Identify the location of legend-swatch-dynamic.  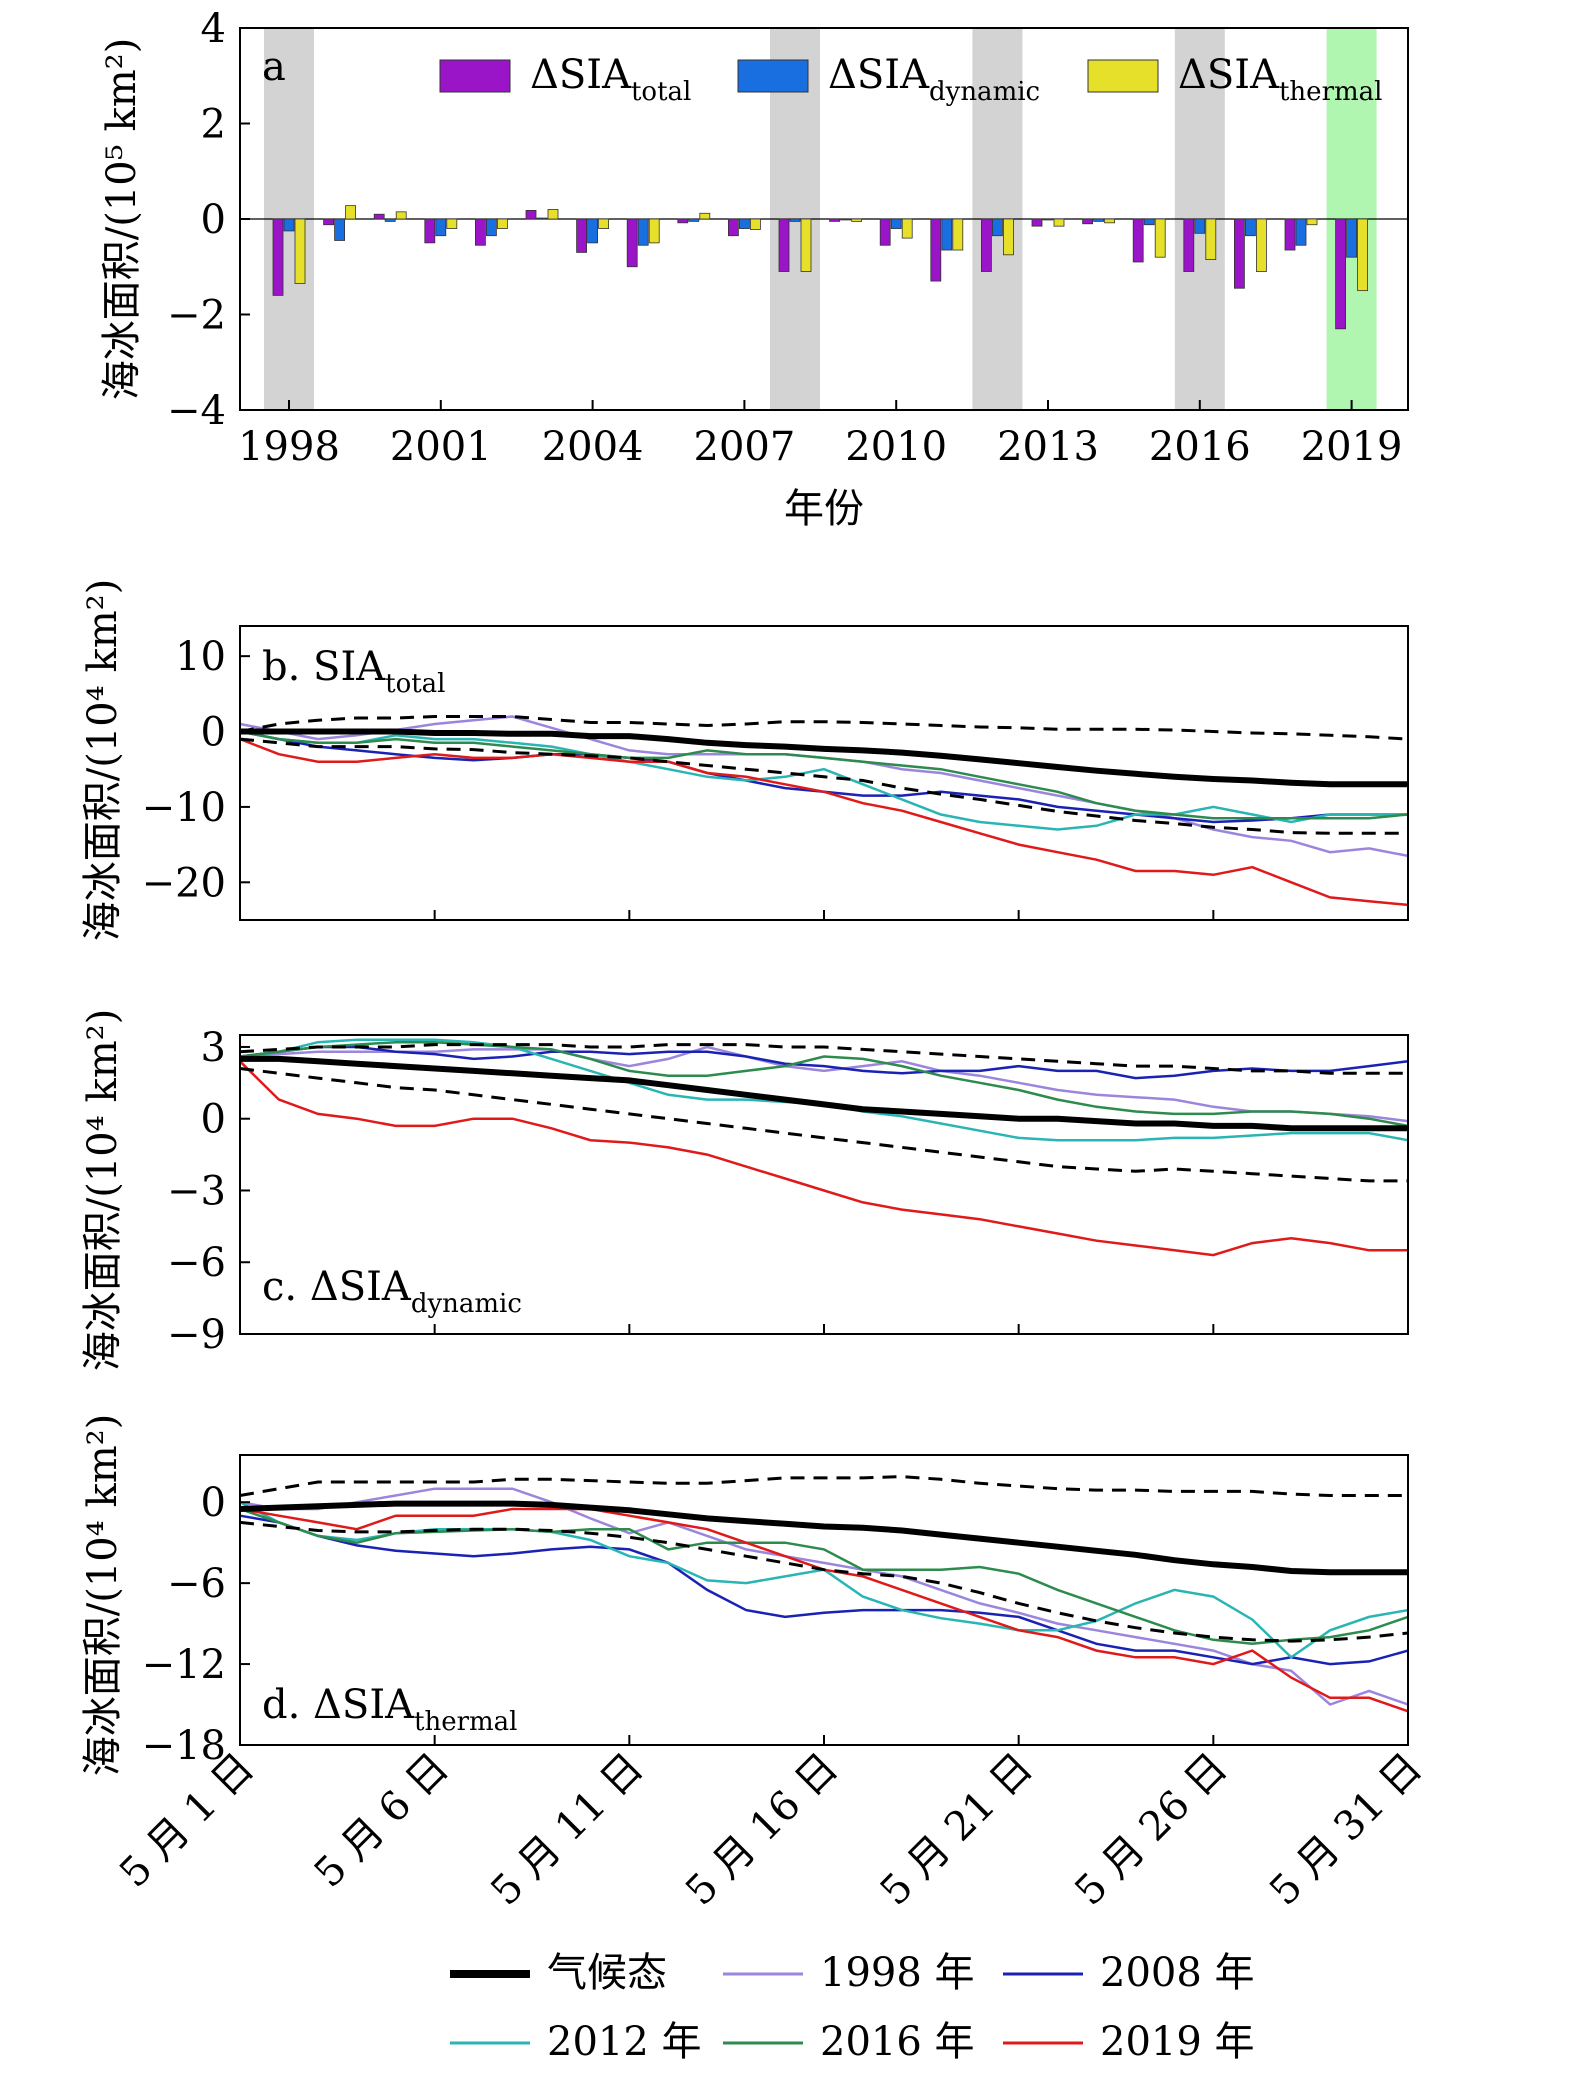
(773, 76).